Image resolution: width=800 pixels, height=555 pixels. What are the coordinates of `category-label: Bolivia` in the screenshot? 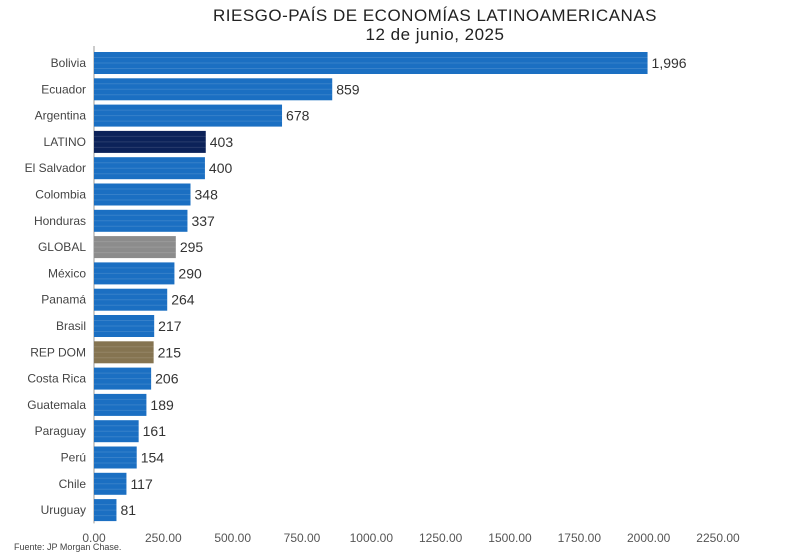 It's located at (69, 63).